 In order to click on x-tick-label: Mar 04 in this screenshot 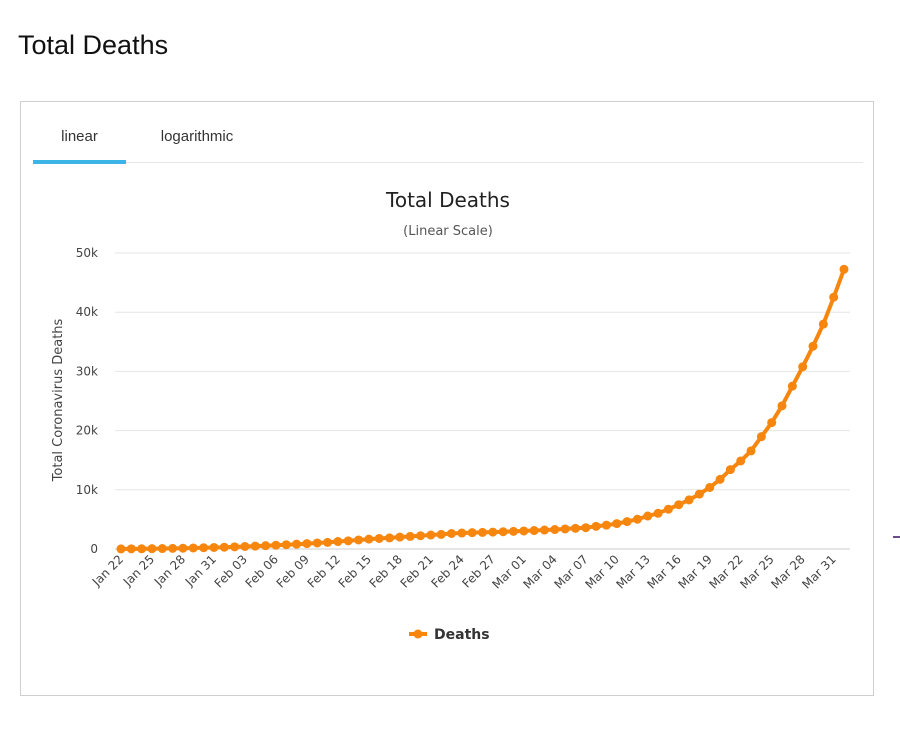, I will do `click(540, 571)`.